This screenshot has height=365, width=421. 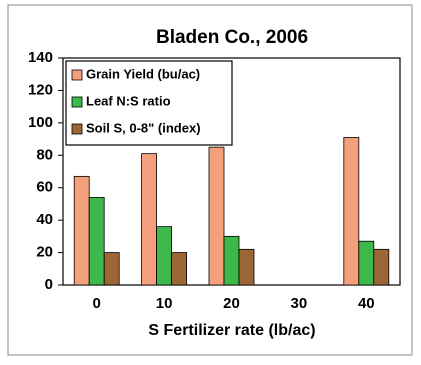 What do you see at coordinates (128, 100) in the screenshot?
I see `legend-label: Leaf N:S ratio` at bounding box center [128, 100].